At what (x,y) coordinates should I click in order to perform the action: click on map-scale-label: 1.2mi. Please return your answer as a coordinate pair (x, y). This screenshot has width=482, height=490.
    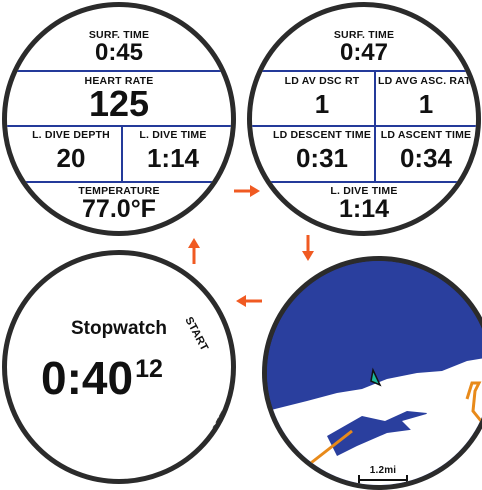
    Looking at the image, I should click on (383, 470).